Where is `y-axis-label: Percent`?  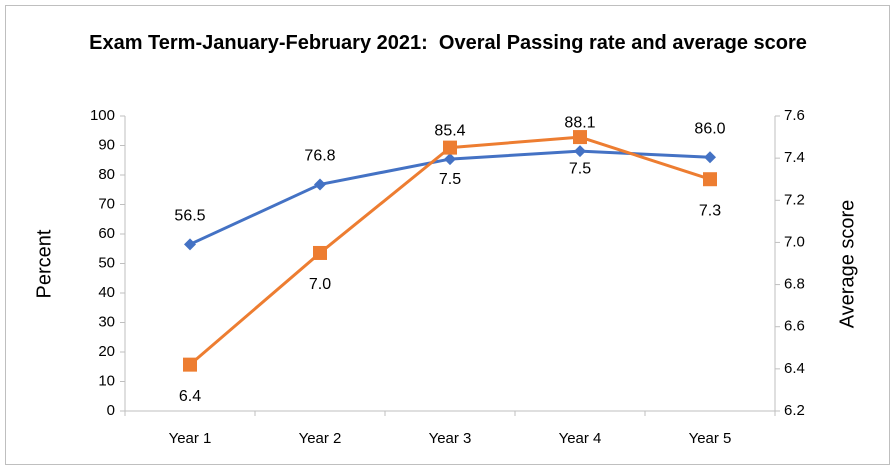
y-axis-label: Percent is located at coordinates (44, 263).